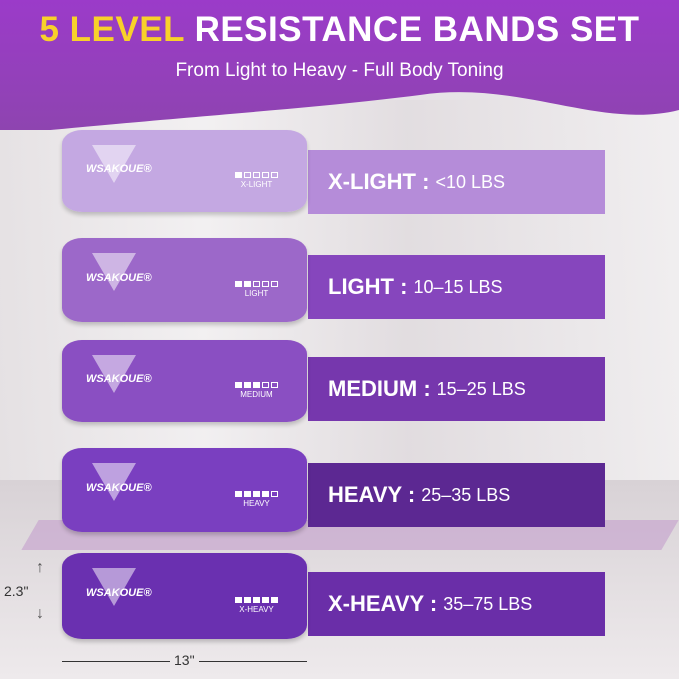 This screenshot has width=679, height=679. I want to click on level-label: X-HEAVY :35–75 LBS, so click(456, 604).